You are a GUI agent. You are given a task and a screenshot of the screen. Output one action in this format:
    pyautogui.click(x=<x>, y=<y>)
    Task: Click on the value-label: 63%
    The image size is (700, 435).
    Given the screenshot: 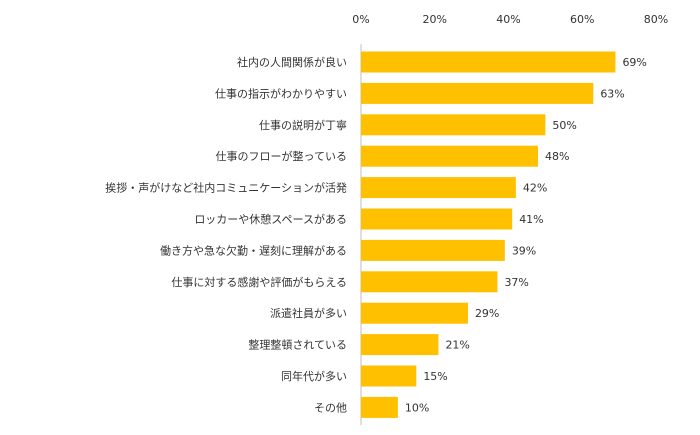 What is the action you would take?
    pyautogui.click(x=612, y=93)
    